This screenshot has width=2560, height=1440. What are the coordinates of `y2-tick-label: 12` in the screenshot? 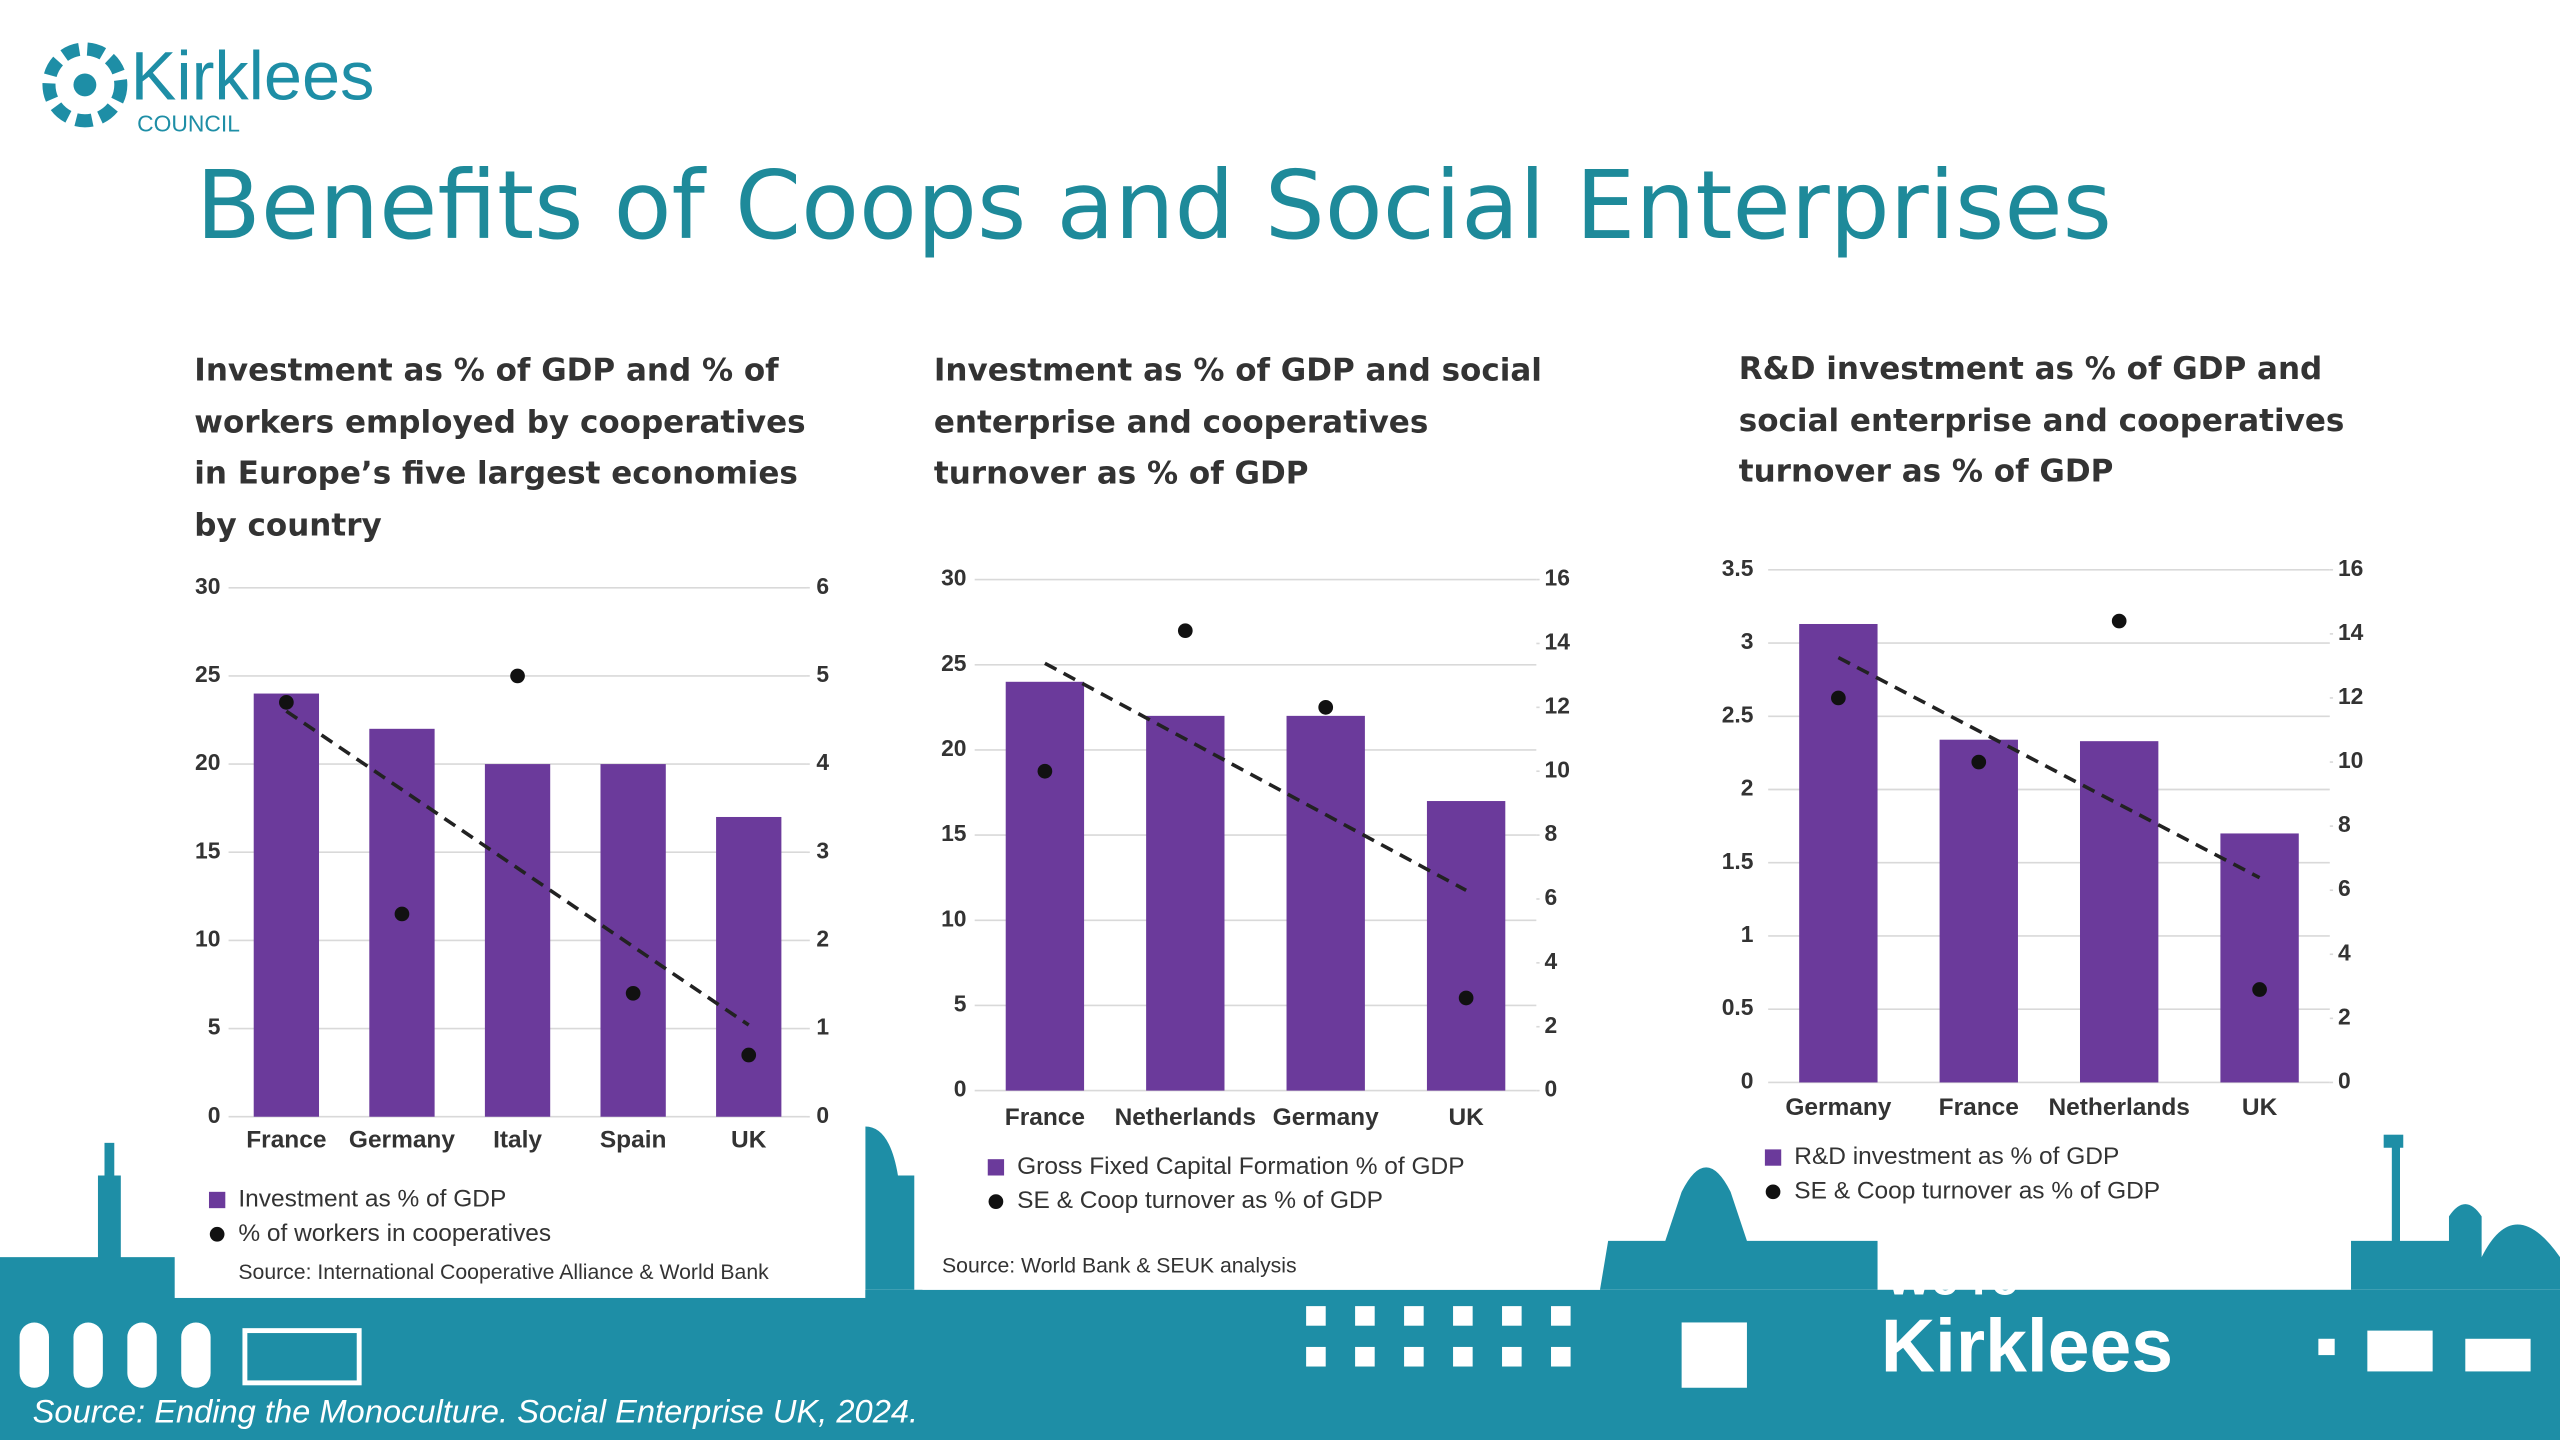 It's located at (2350, 696).